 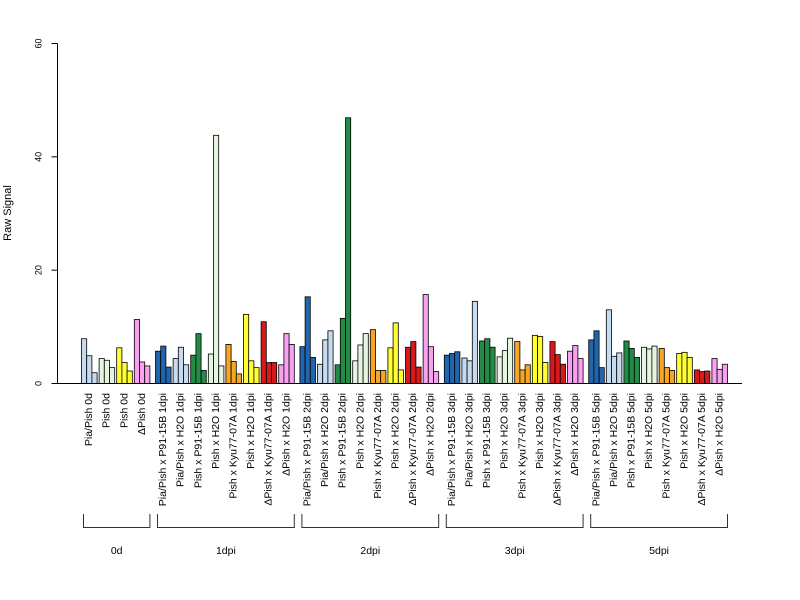 I want to click on x-tick-label: Pish x Kyu77-07A 1dpi, so click(x=233, y=446).